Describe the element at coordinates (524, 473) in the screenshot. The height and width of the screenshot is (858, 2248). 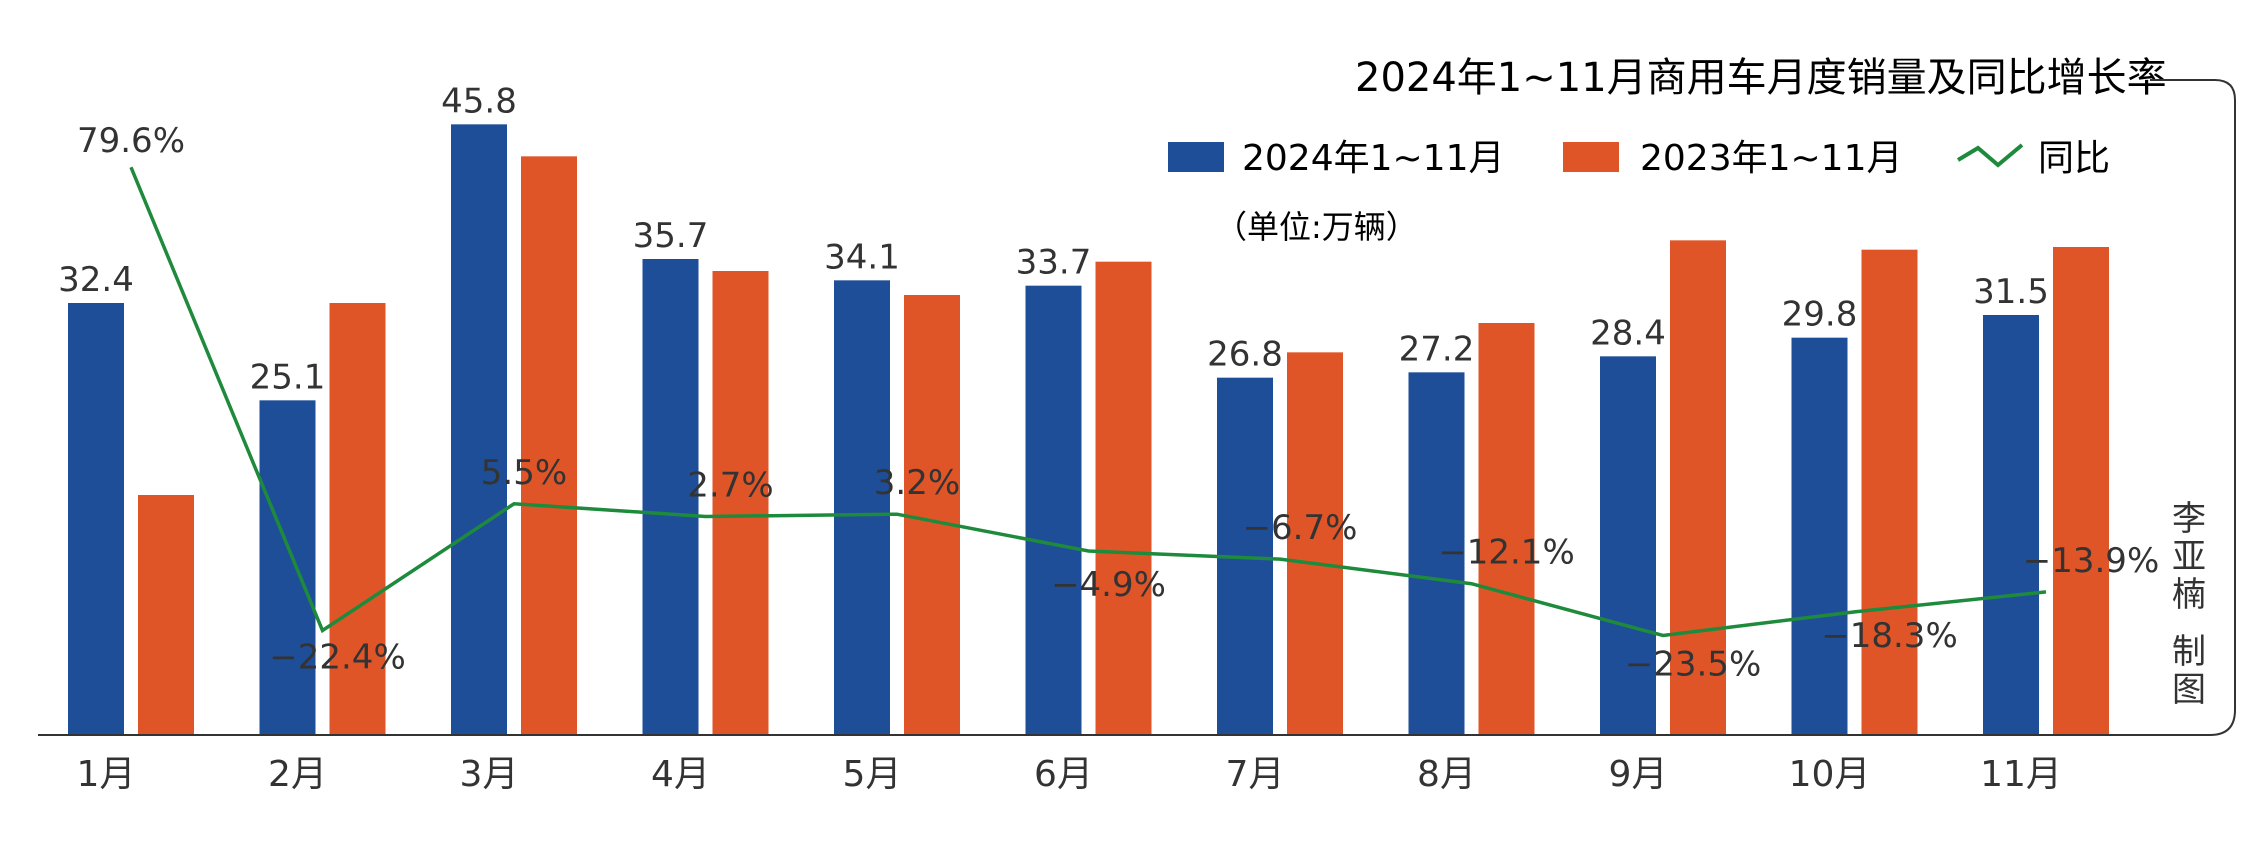
I see `yoy-value-label: 5.5%` at that location.